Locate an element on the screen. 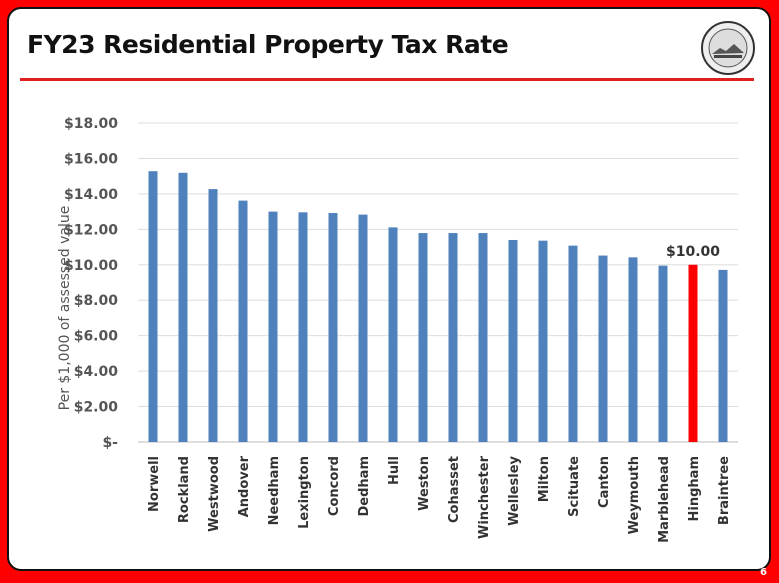 The height and width of the screenshot is (583, 779). x-tick-label: Marblehead is located at coordinates (664, 499).